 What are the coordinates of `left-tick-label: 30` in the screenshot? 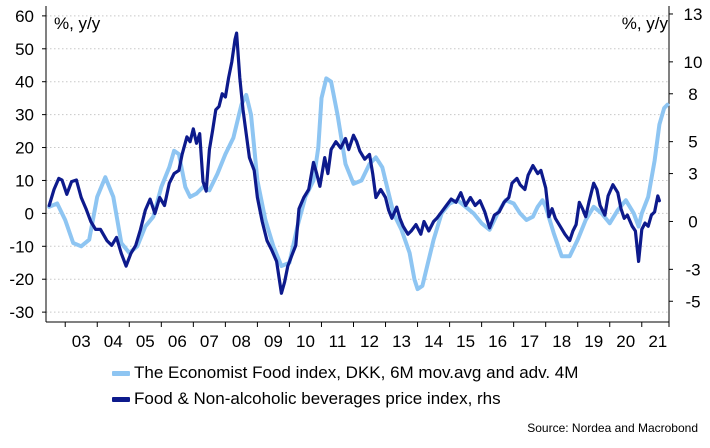 It's located at (24, 115).